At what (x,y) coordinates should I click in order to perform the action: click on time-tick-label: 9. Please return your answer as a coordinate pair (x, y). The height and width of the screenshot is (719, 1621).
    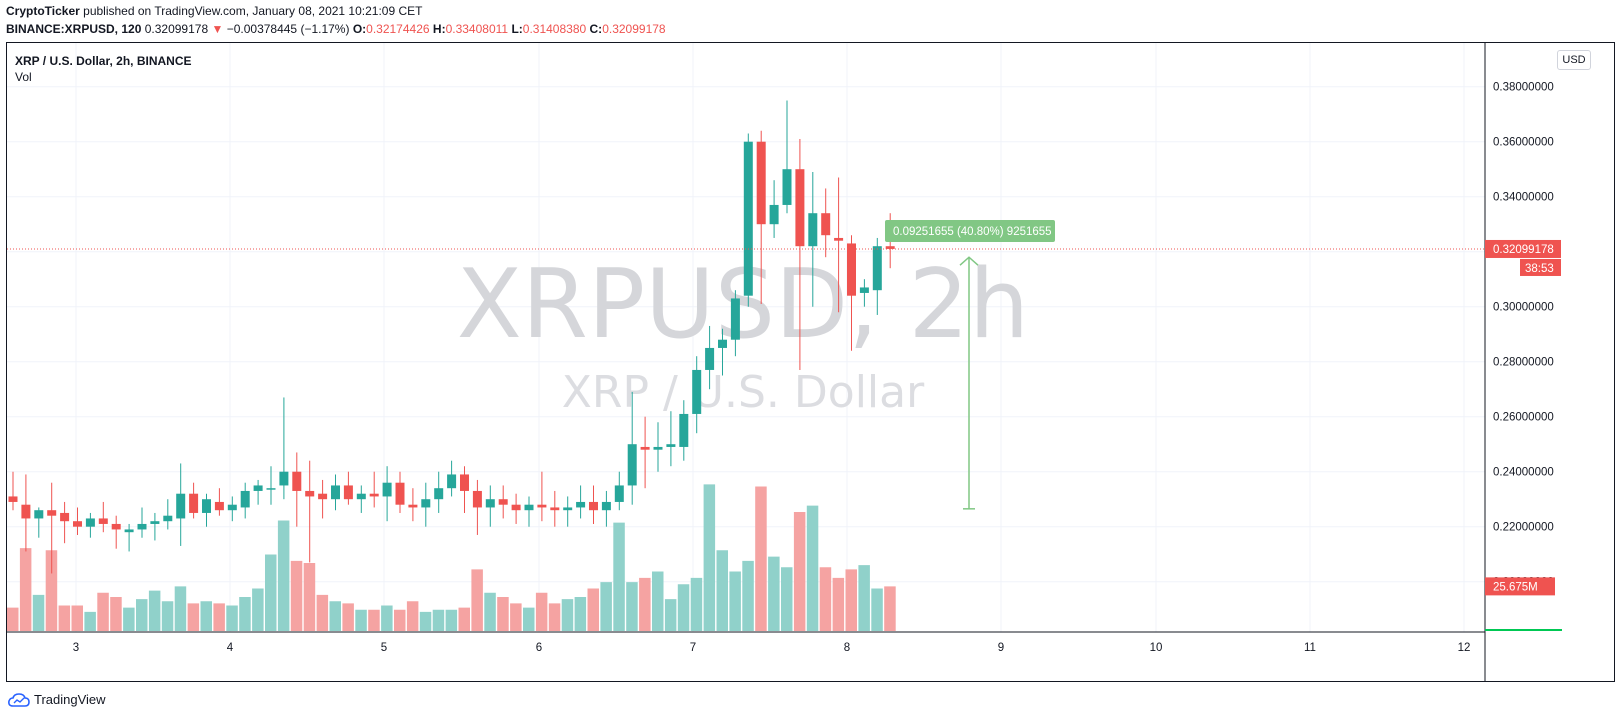
    Looking at the image, I should click on (1001, 648).